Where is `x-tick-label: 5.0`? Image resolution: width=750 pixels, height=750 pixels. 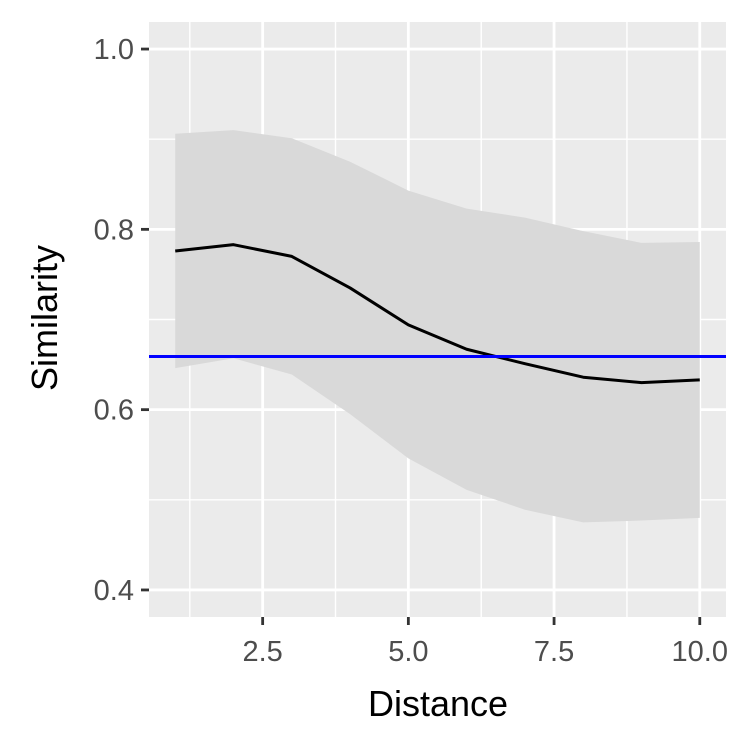 x-tick-label: 5.0 is located at coordinates (408, 652).